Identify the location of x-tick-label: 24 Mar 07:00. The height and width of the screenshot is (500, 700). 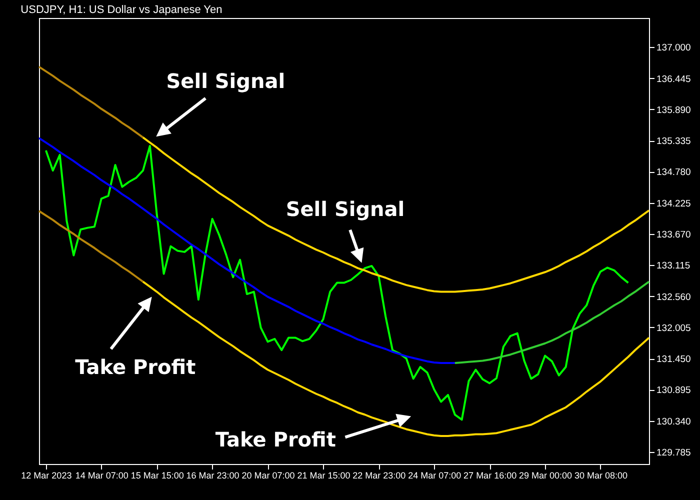
(435, 475).